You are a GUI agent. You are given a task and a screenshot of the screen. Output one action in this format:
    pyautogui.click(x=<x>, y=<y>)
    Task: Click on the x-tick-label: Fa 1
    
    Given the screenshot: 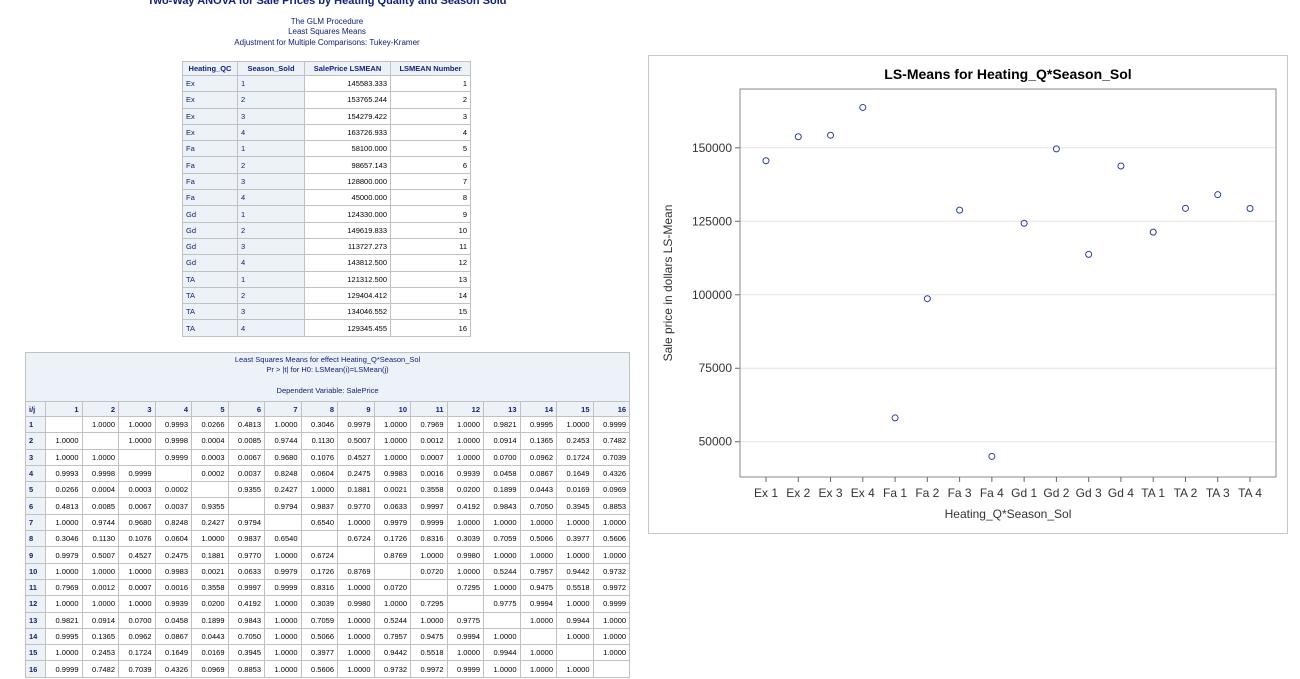 What is the action you would take?
    pyautogui.click(x=895, y=493)
    